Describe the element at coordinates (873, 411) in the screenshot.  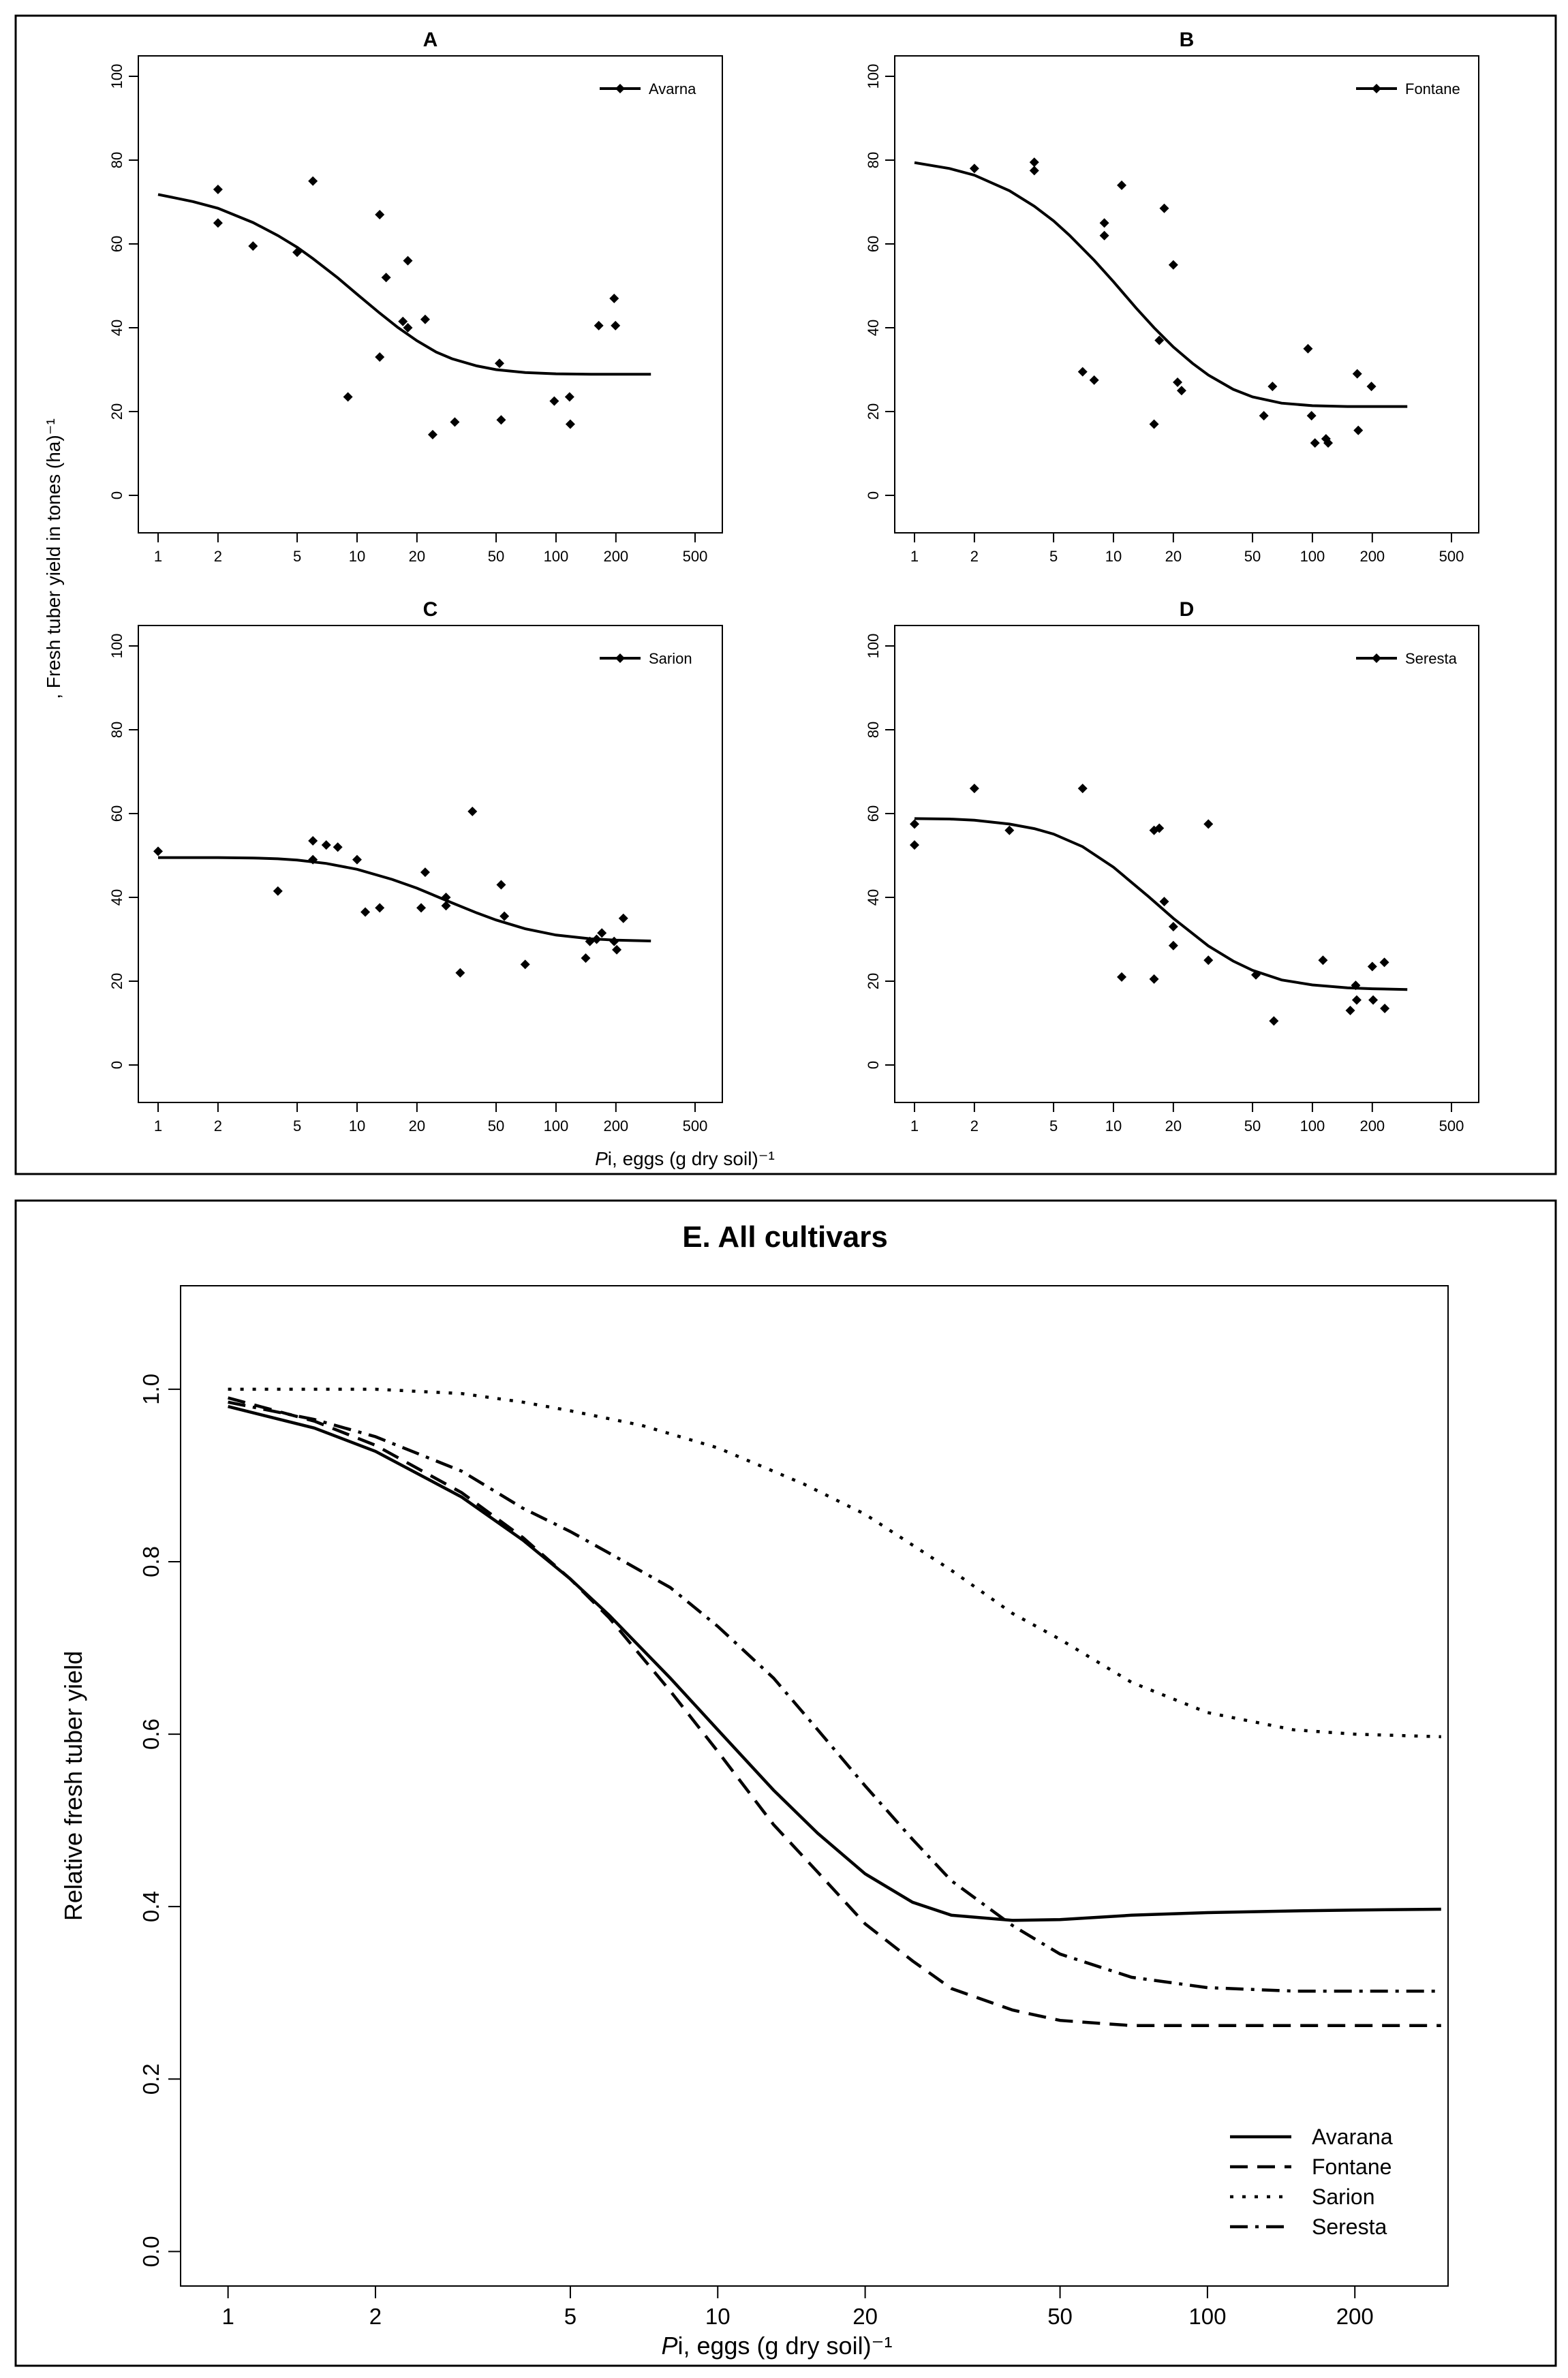
I see `panel-b-y-tick-label: 20` at that location.